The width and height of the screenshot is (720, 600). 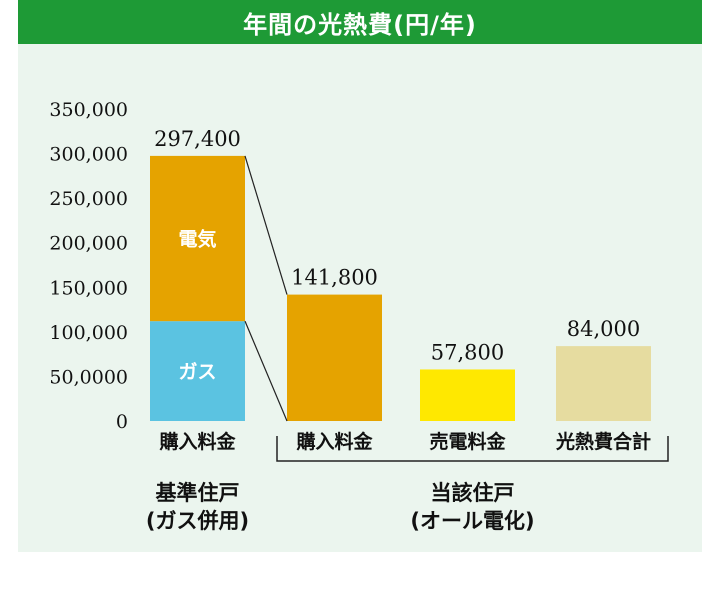 I want to click on group-label: 当該住戸, so click(x=473, y=493).